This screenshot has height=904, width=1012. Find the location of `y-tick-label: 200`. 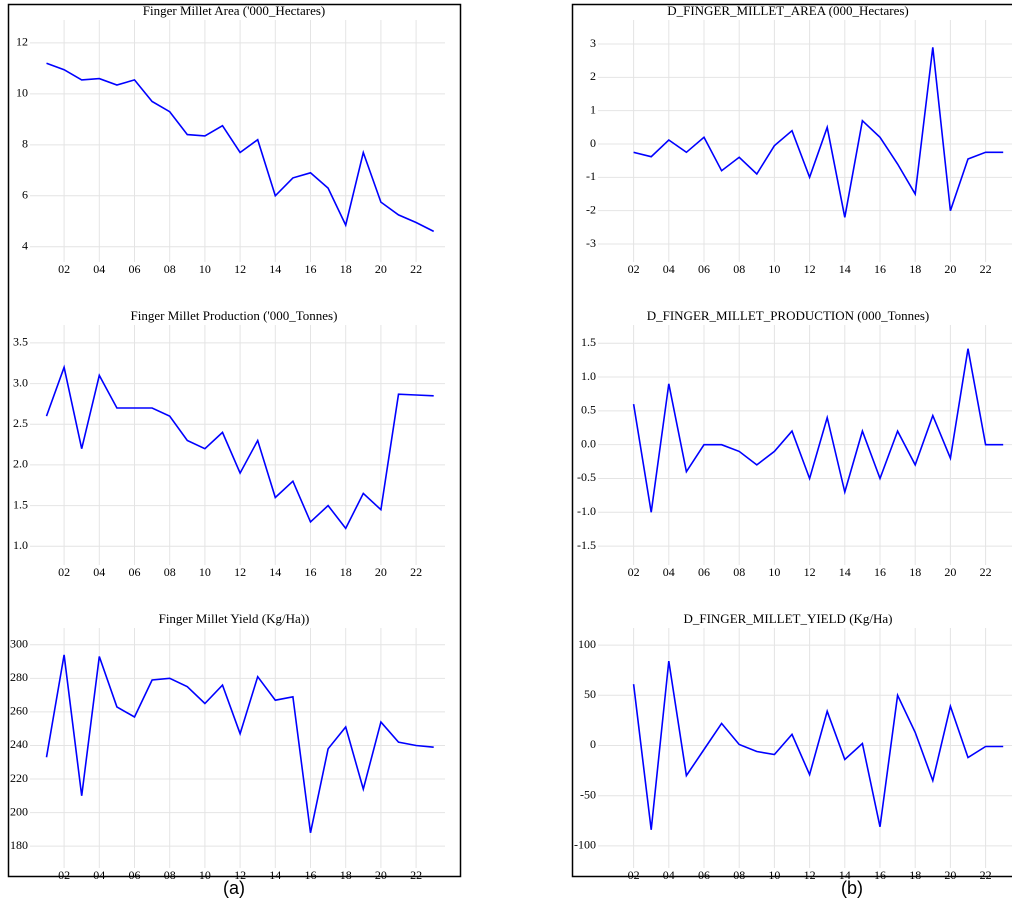

y-tick-label: 200 is located at coordinates (19, 811).